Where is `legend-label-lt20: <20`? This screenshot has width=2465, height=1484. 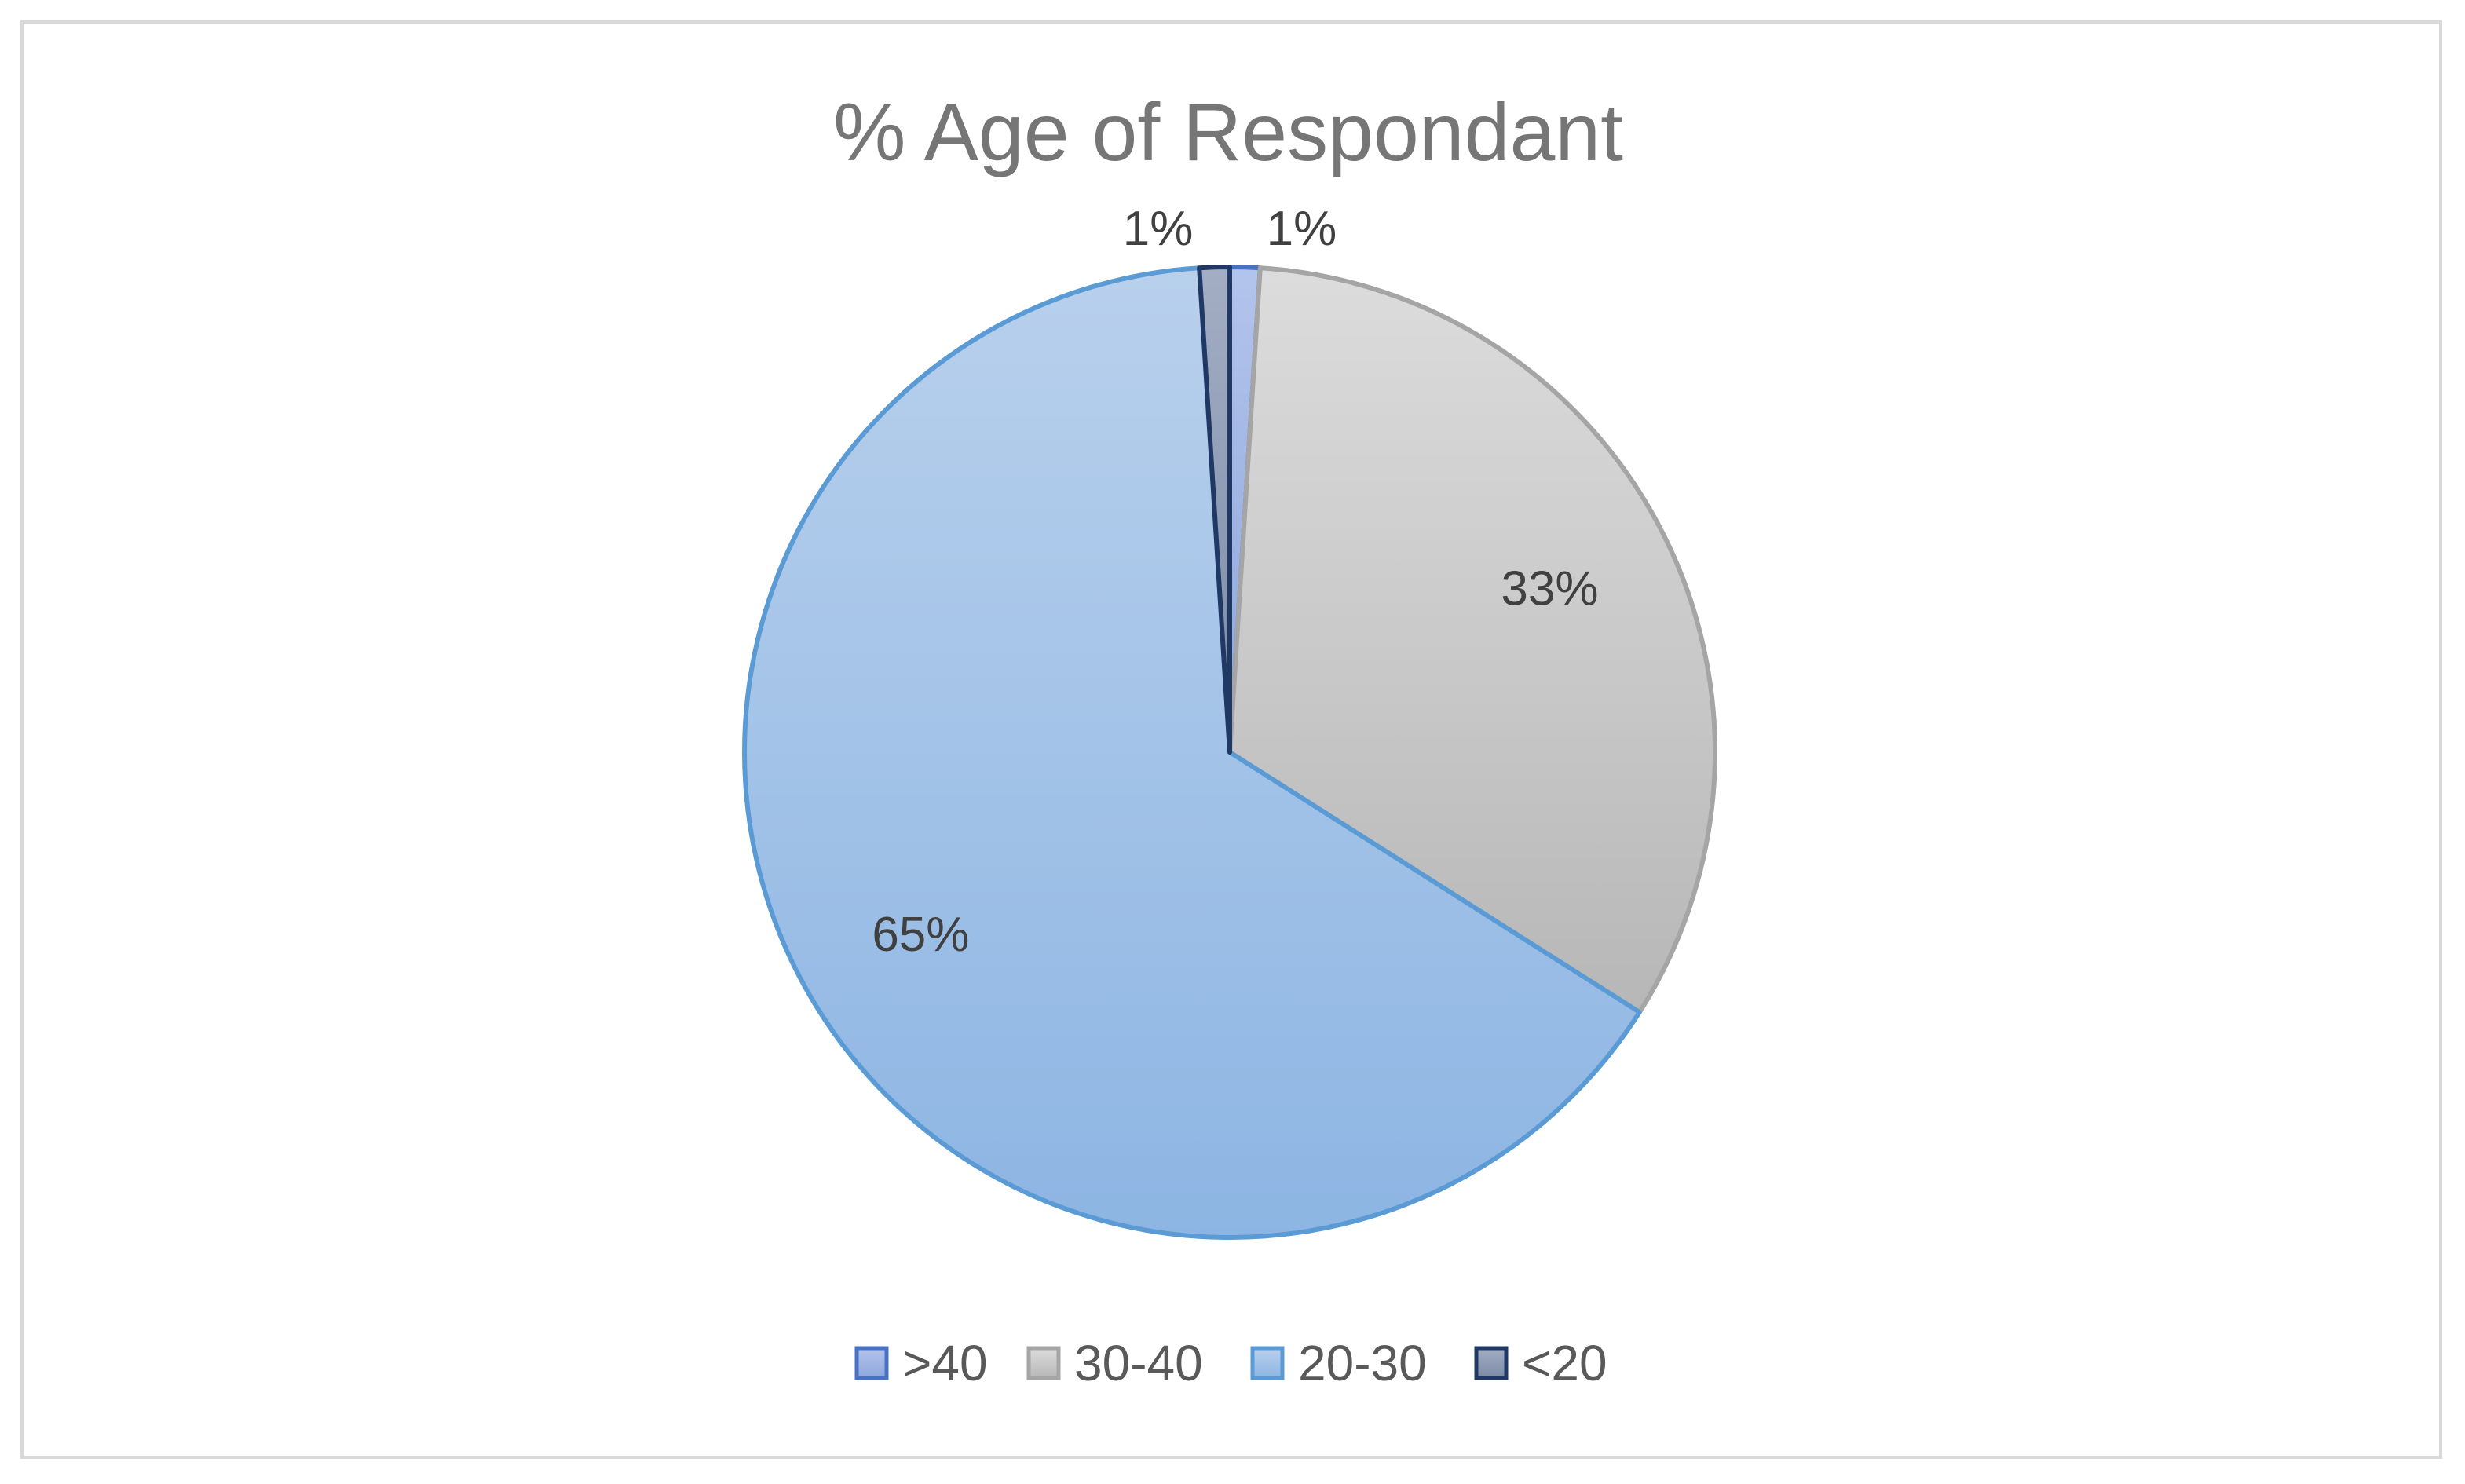
legend-label-lt20: <20 is located at coordinates (1565, 1363).